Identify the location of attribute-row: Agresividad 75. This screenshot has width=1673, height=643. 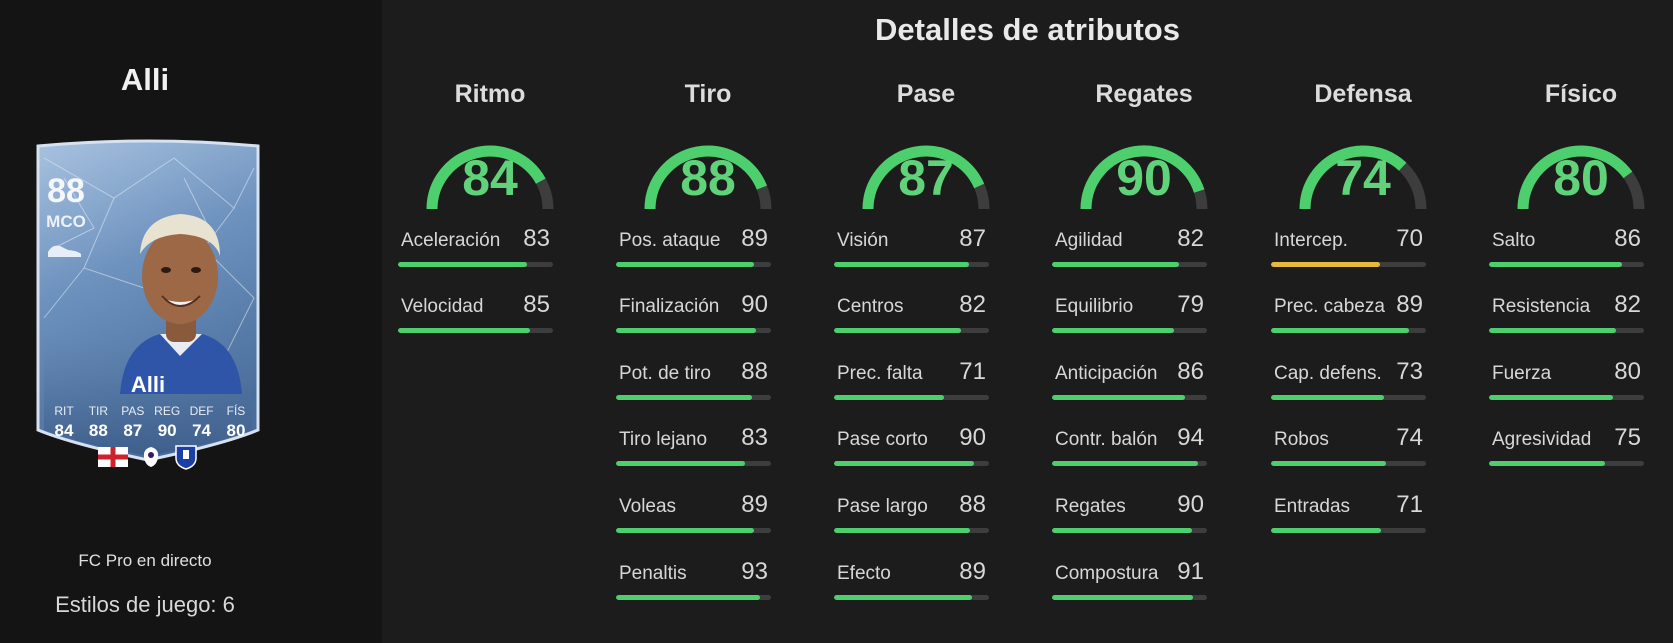
(1569, 450).